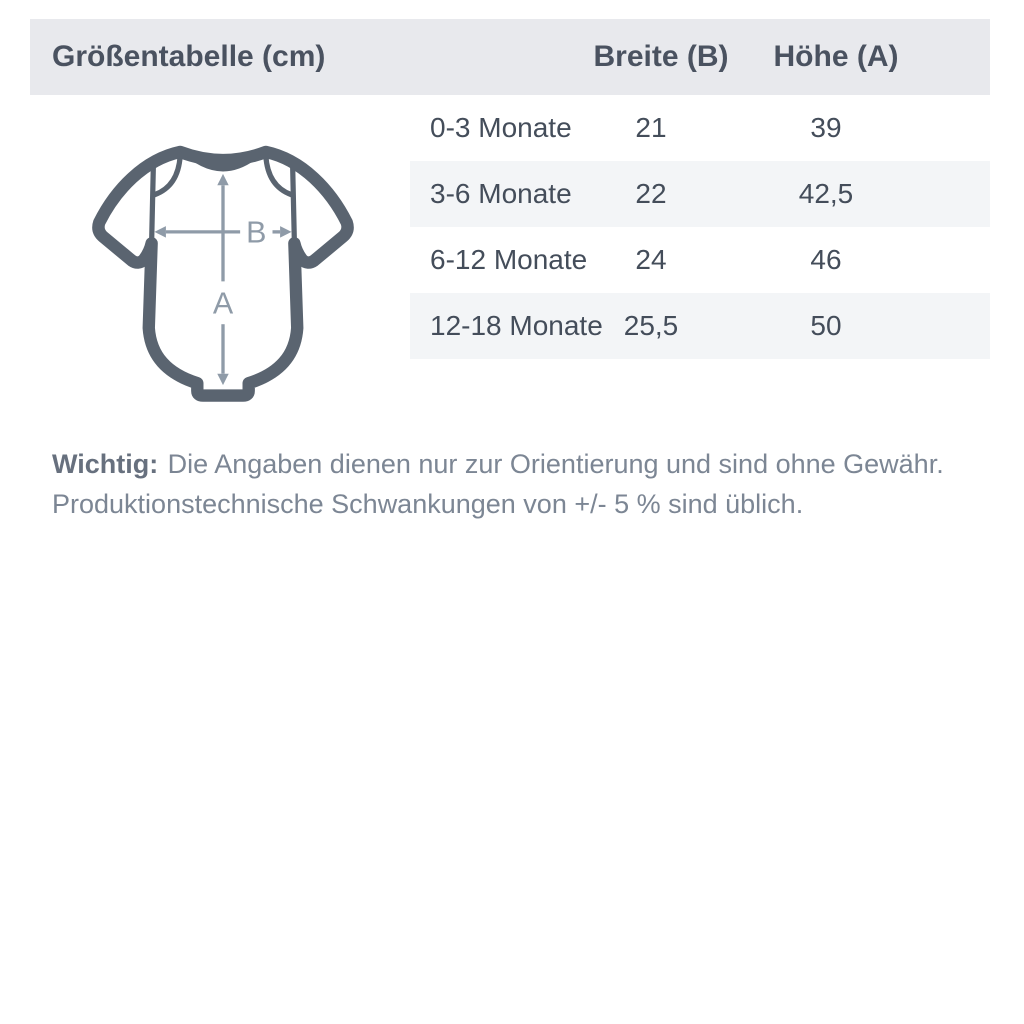 The image size is (1024, 1024). I want to click on size-row-hoehe-value: 46, so click(826, 259).